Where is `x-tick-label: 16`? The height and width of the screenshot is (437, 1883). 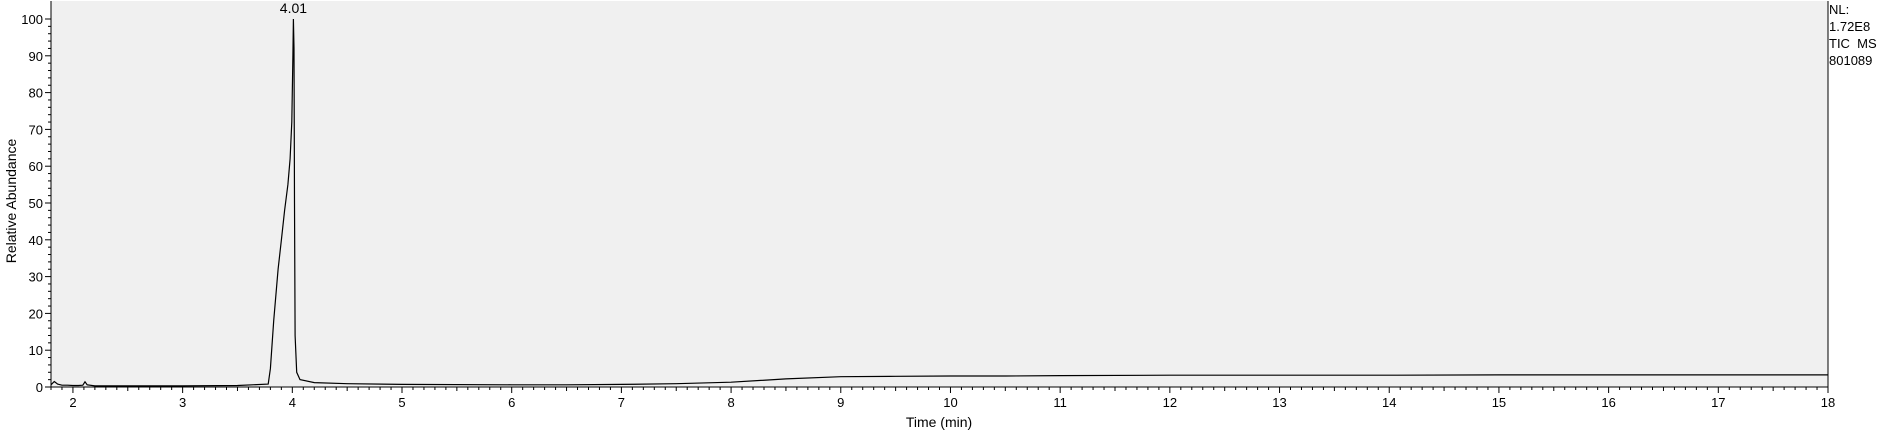 x-tick-label: 16 is located at coordinates (1608, 402).